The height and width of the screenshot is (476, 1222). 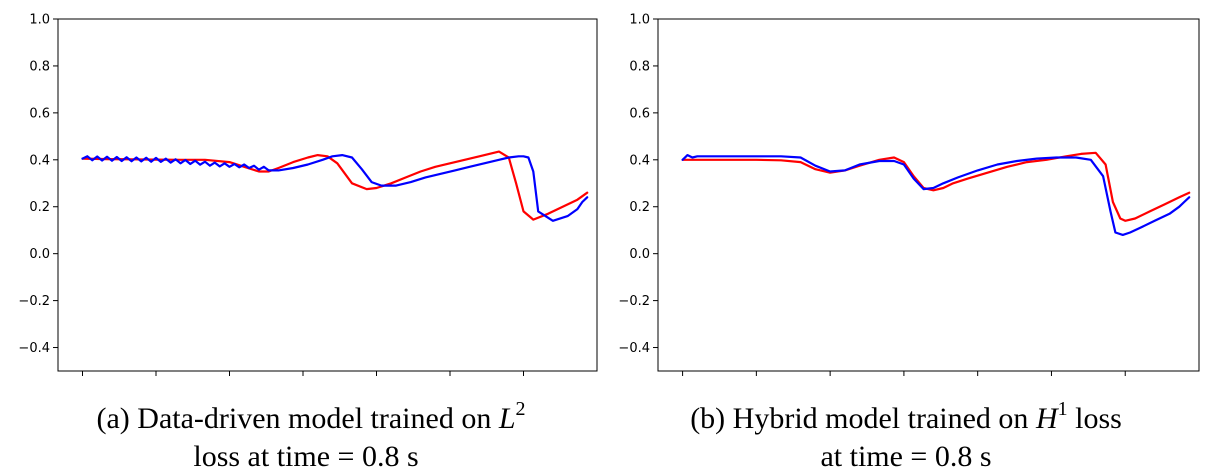 I want to click on caption-a-math: L, so click(x=507, y=418).